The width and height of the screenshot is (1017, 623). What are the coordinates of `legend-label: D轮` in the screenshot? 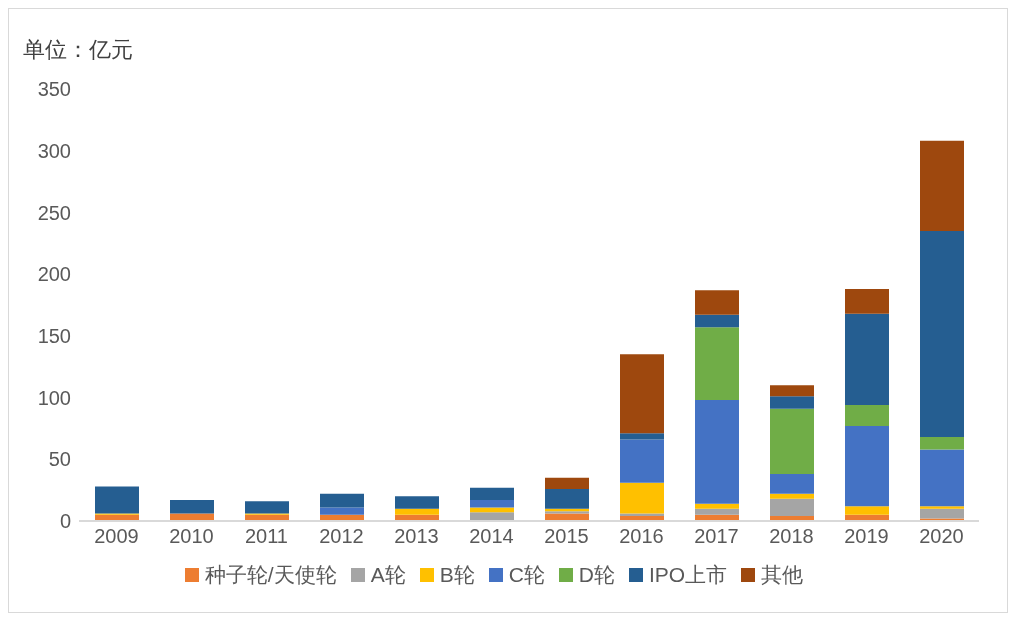 It's located at (597, 575).